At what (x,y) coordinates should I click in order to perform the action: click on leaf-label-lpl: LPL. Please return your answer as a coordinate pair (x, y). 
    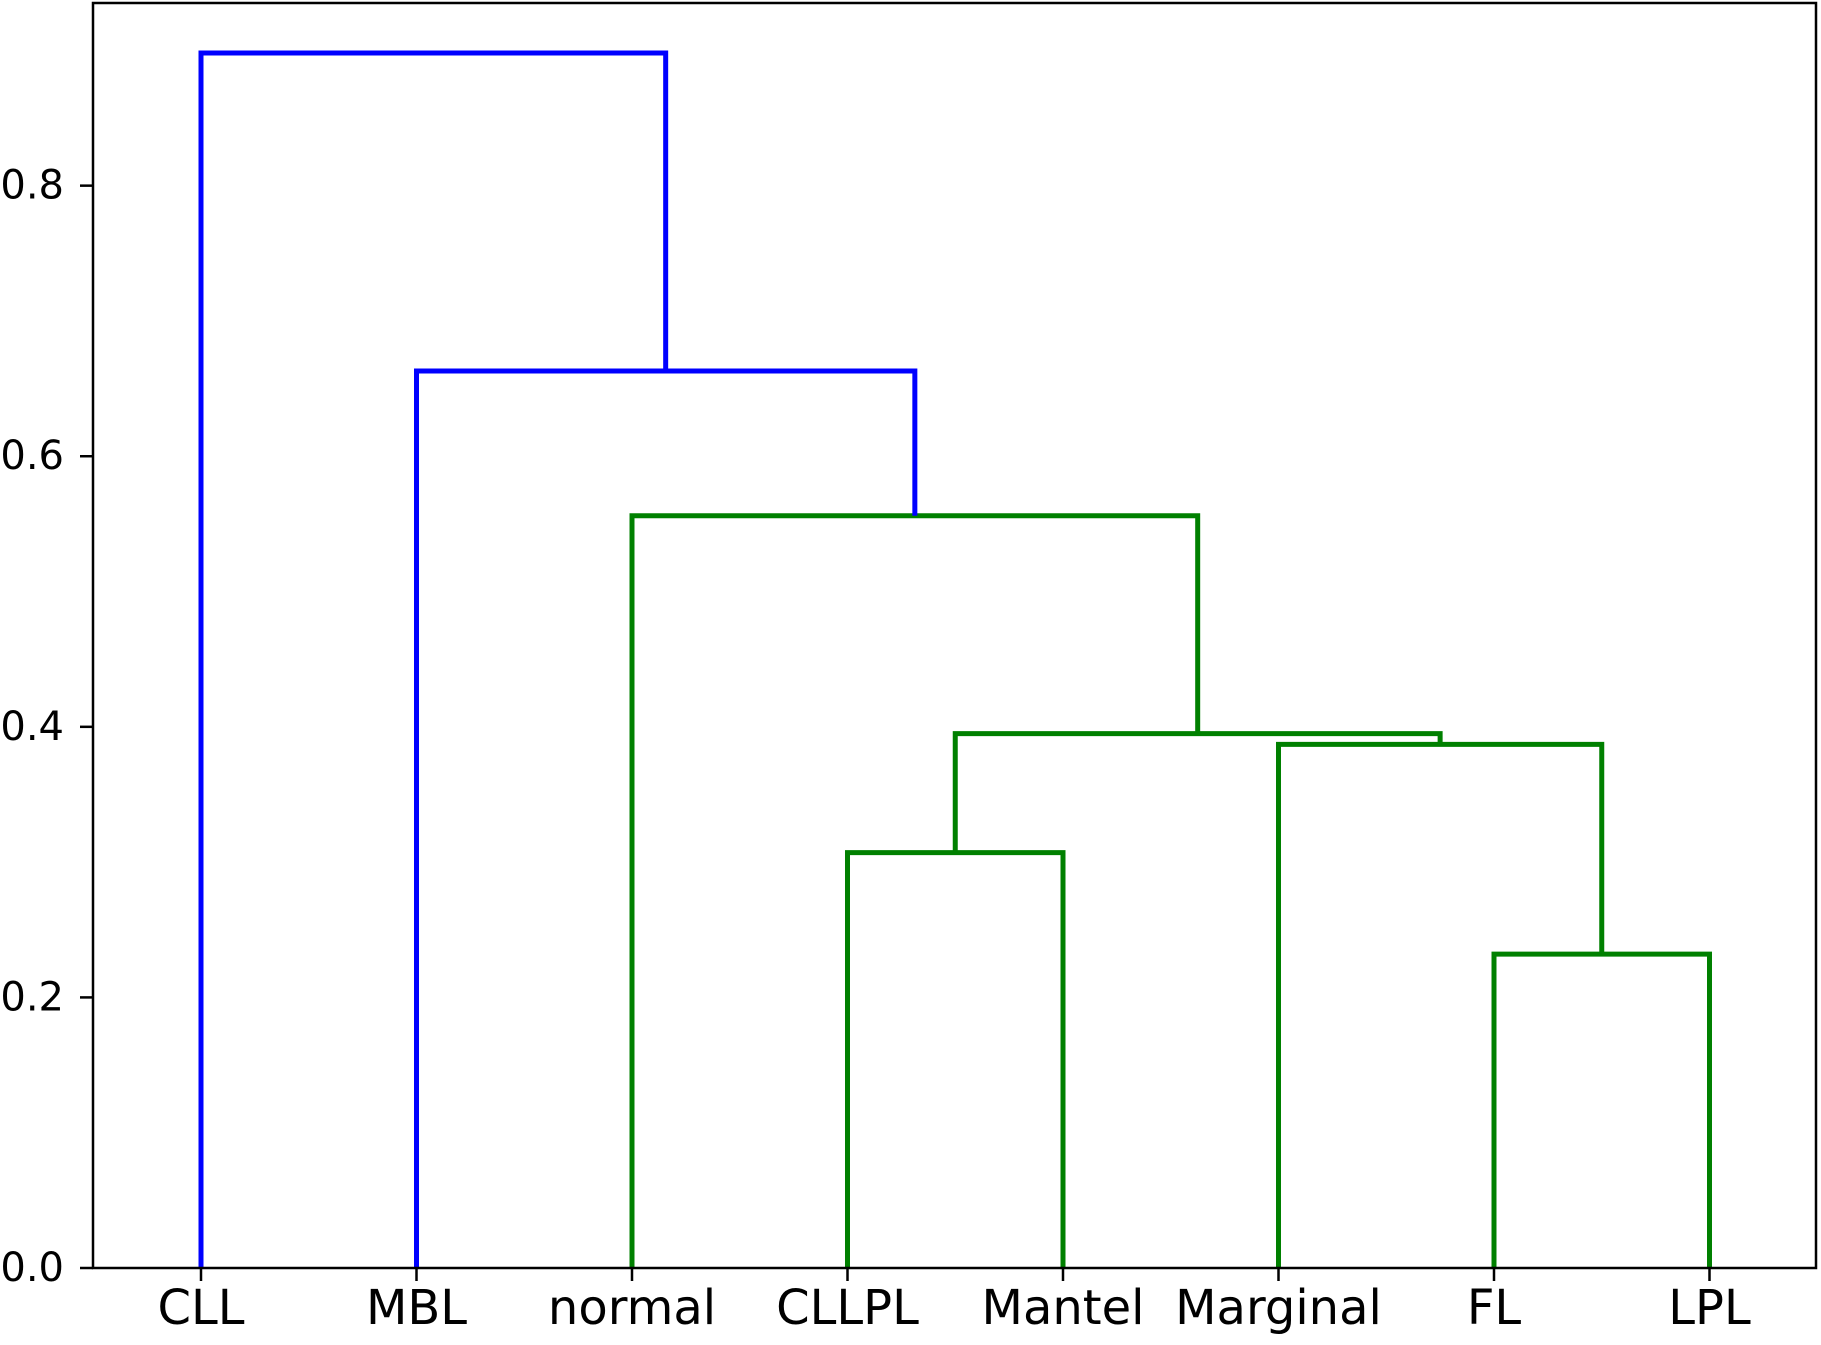
    Looking at the image, I should click on (1709, 1308).